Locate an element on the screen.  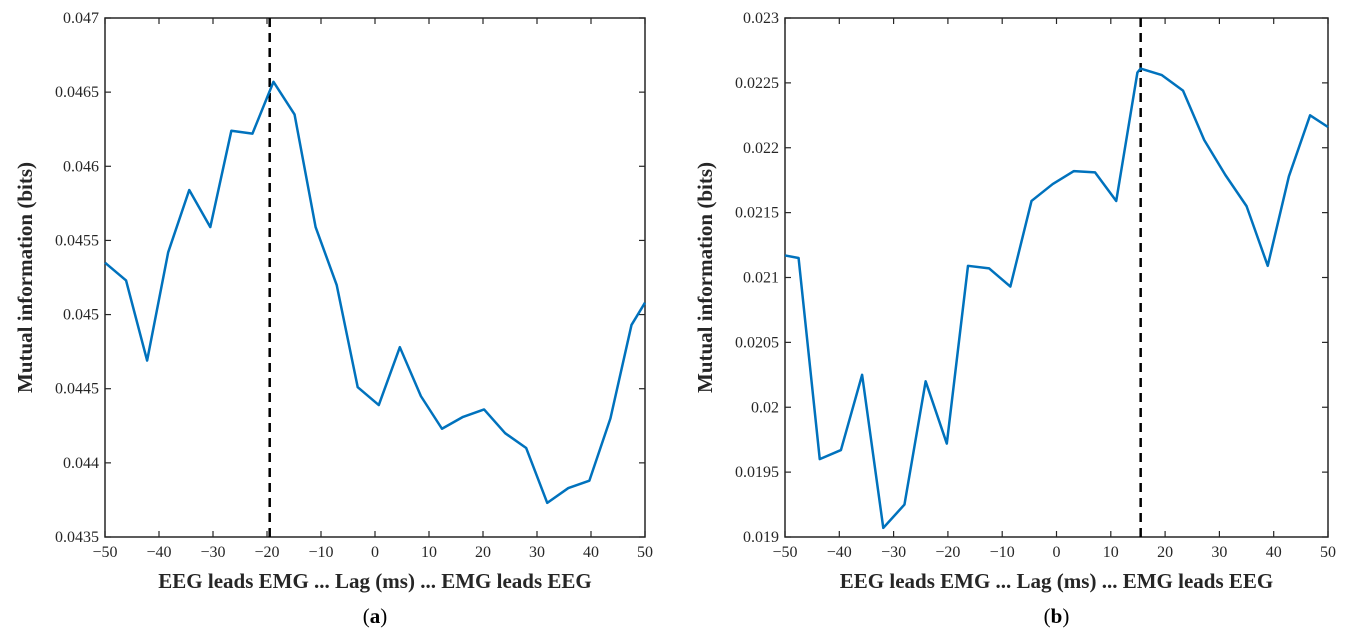
y-tick-label: 0.0215 is located at coordinates (757, 213).